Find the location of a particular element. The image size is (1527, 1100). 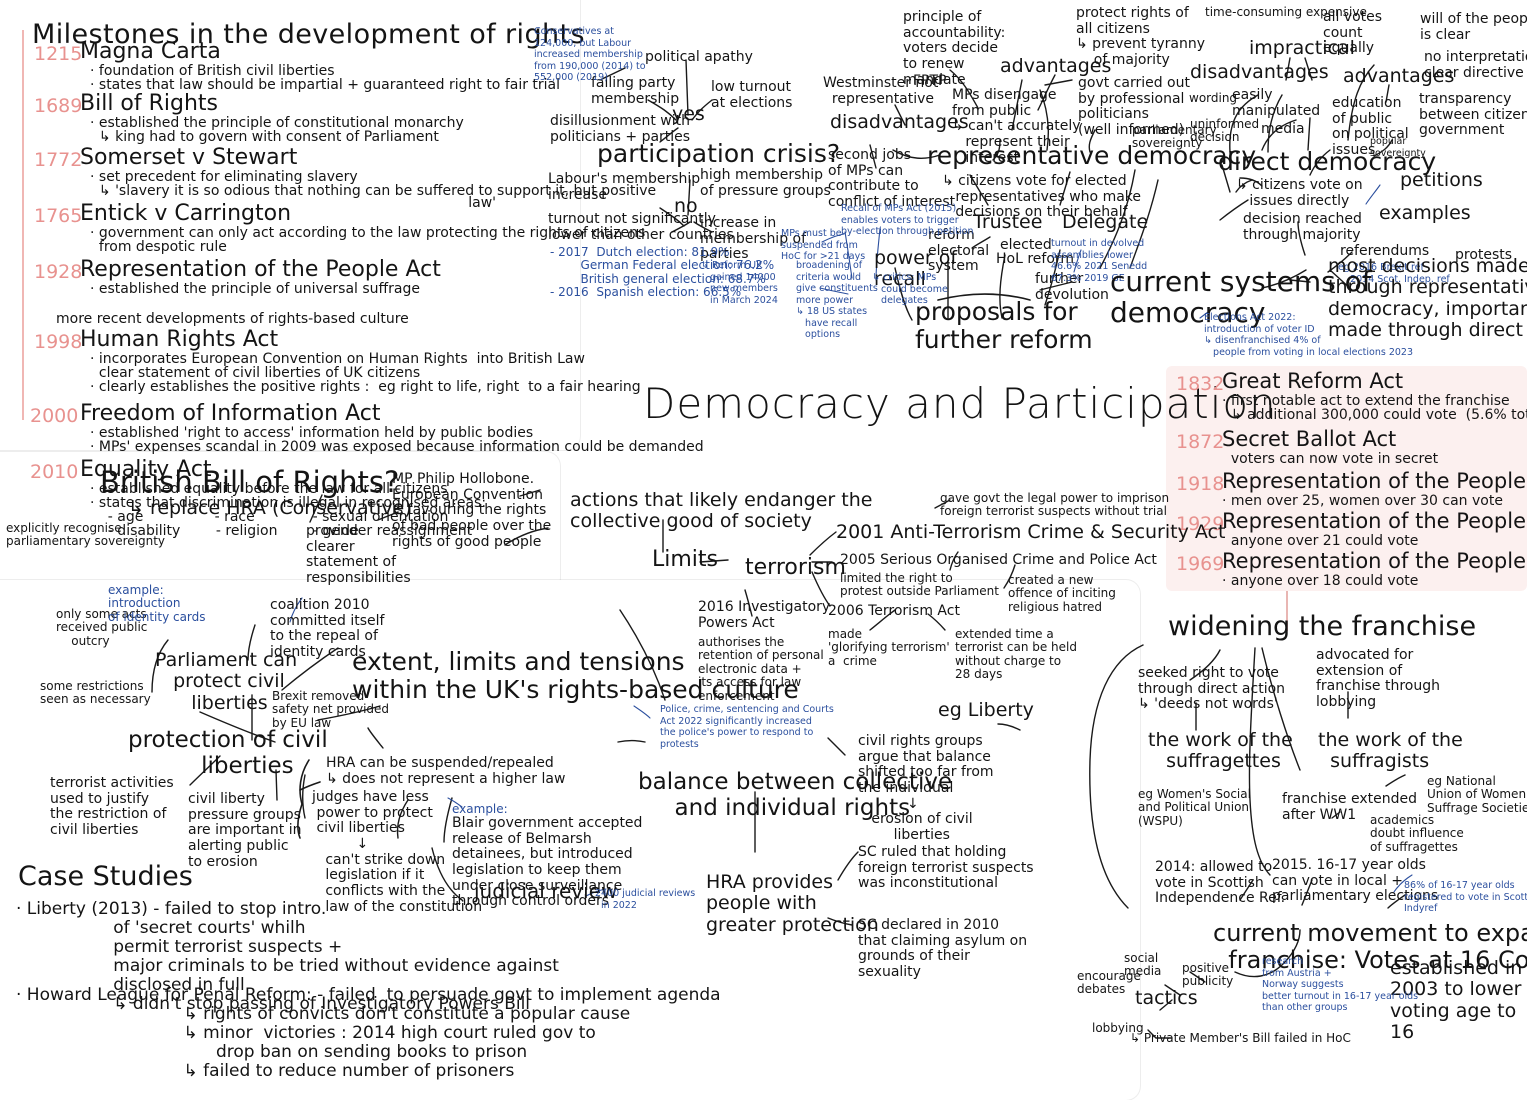

participation-yes: yes is located at coordinates (688, 114).